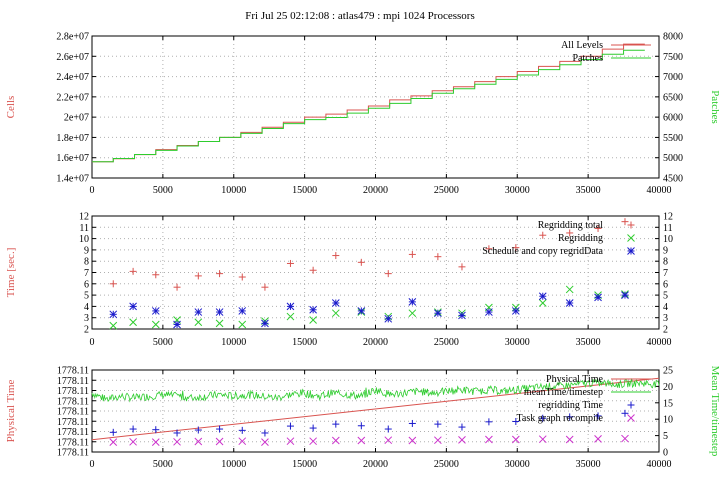 The width and height of the screenshot is (720, 504). I want to click on panel3-frame, so click(375, 411).